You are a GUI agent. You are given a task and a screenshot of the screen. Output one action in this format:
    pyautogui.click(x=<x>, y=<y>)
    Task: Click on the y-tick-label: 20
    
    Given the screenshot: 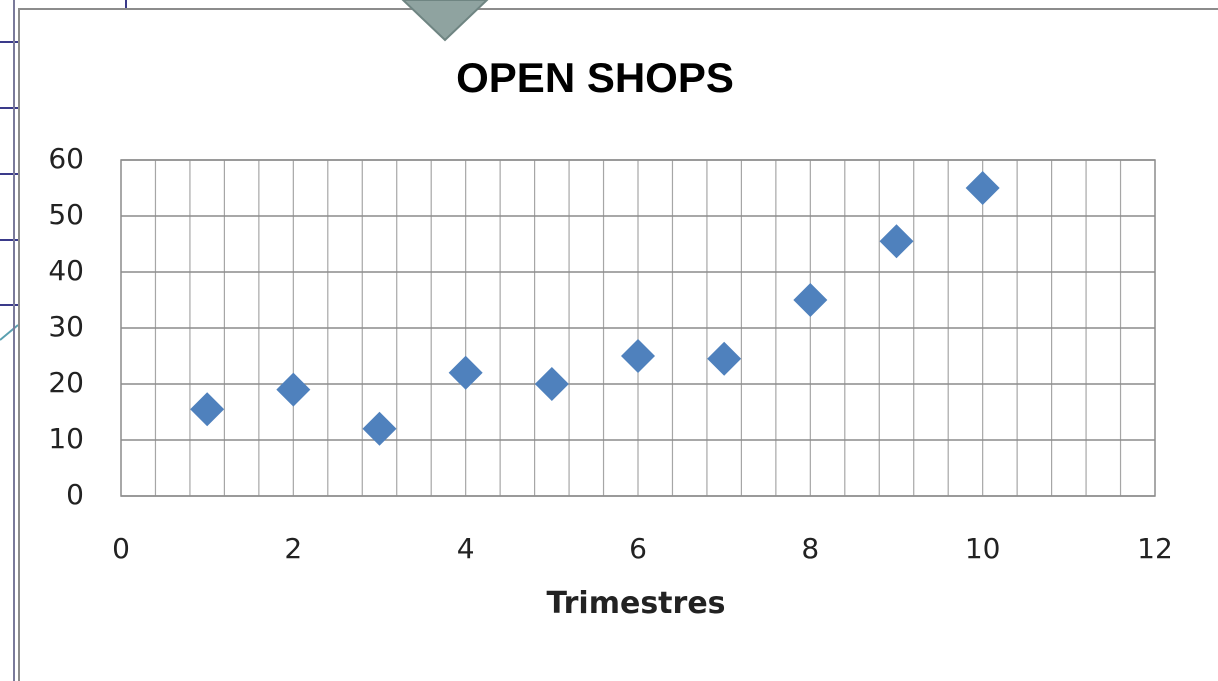 What is the action you would take?
    pyautogui.click(x=66, y=382)
    